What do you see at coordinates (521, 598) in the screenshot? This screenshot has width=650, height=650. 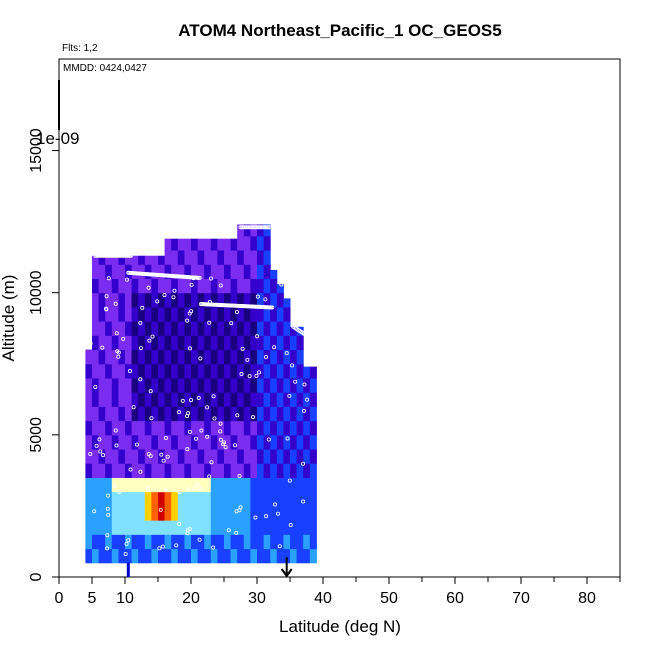 I see `x-tick-label: 70` at bounding box center [521, 598].